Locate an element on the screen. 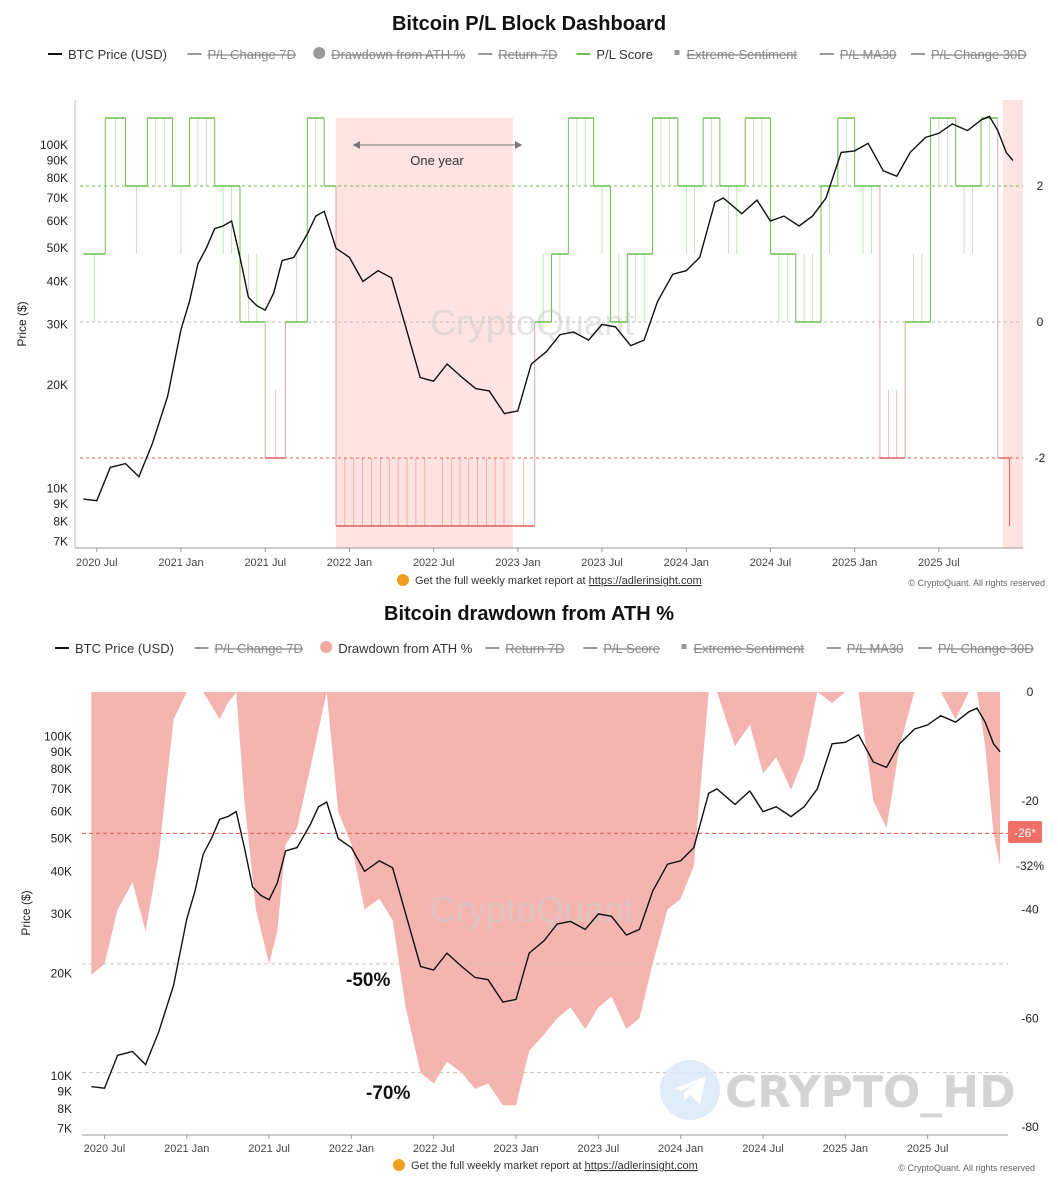 This screenshot has height=1200, width=1058. report-coin-icon is located at coordinates (403, 580).